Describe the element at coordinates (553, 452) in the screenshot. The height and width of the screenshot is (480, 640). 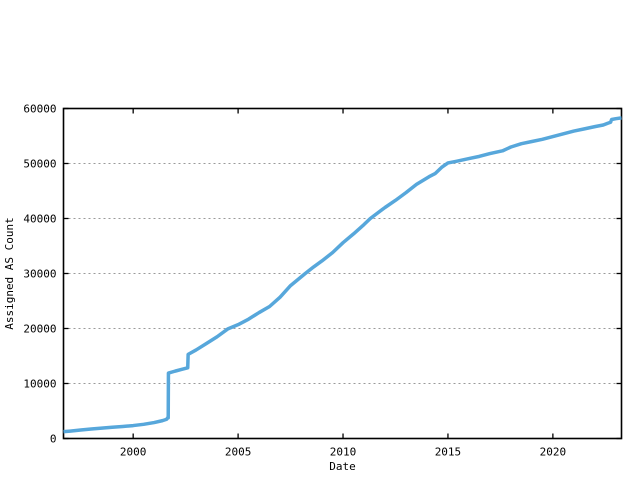
I see `x-tick-label: 2020` at that location.